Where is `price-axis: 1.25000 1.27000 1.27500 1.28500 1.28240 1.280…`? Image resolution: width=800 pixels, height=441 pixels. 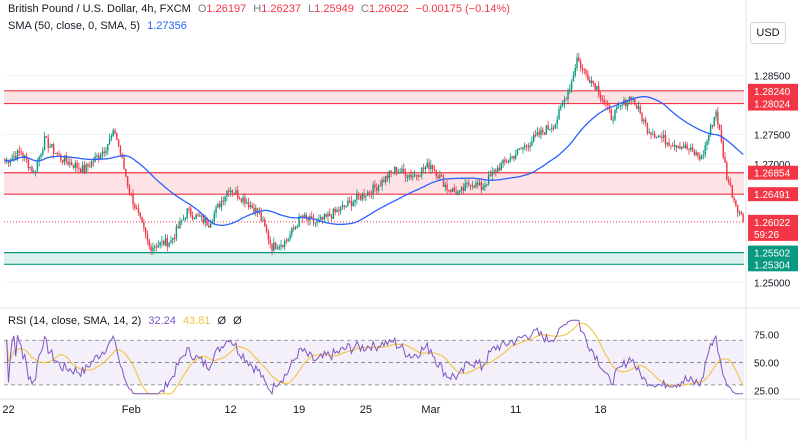
price-axis: 1.25000 1.27000 1.27500 1.28500 1.28240 1.280… is located at coordinates (773, 234).